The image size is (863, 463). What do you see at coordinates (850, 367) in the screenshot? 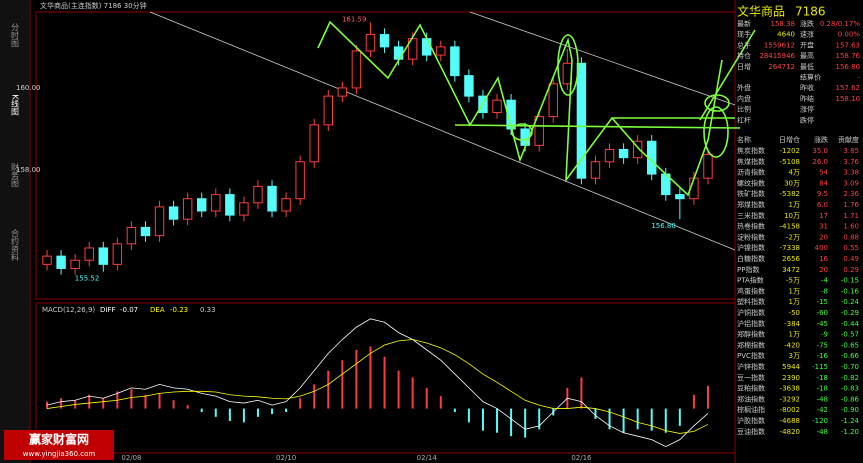
I see `table-cell: -0.70` at bounding box center [850, 367].